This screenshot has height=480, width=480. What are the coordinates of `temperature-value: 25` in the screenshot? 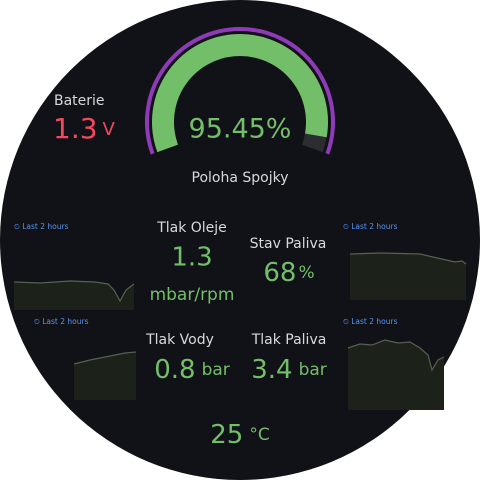 It's located at (226, 435).